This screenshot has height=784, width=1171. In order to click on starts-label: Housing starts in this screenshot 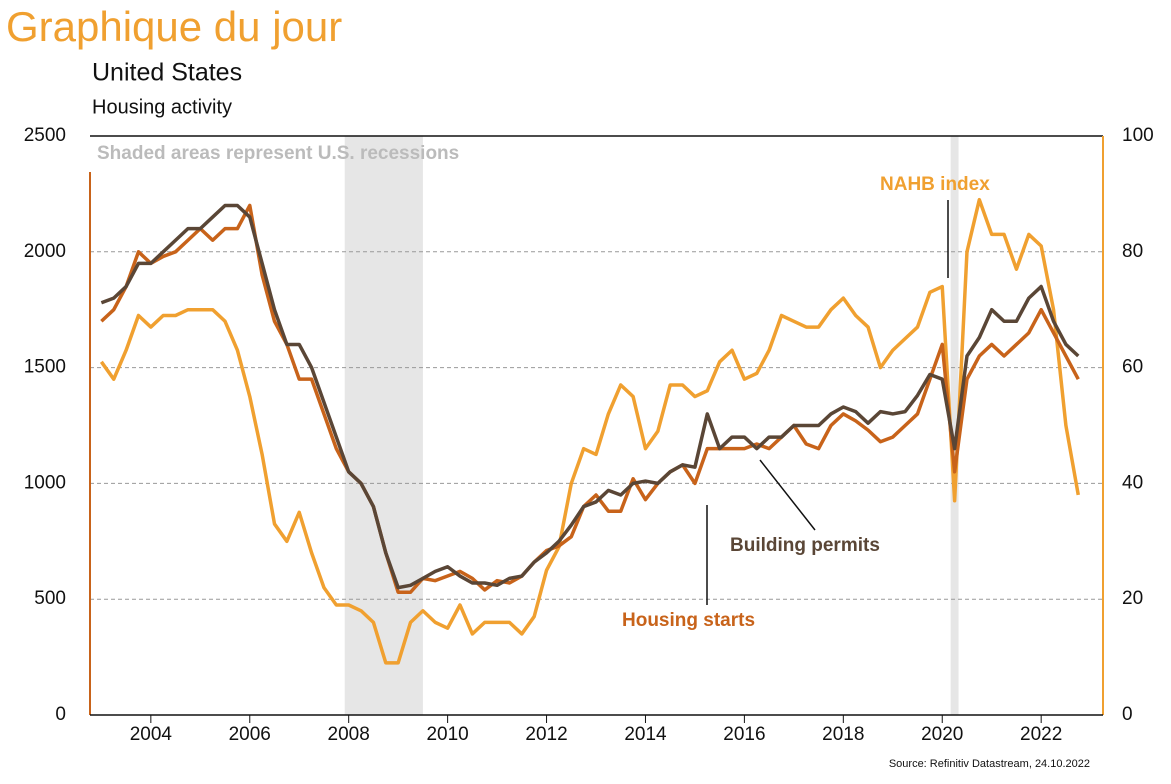, I will do `click(688, 620)`.